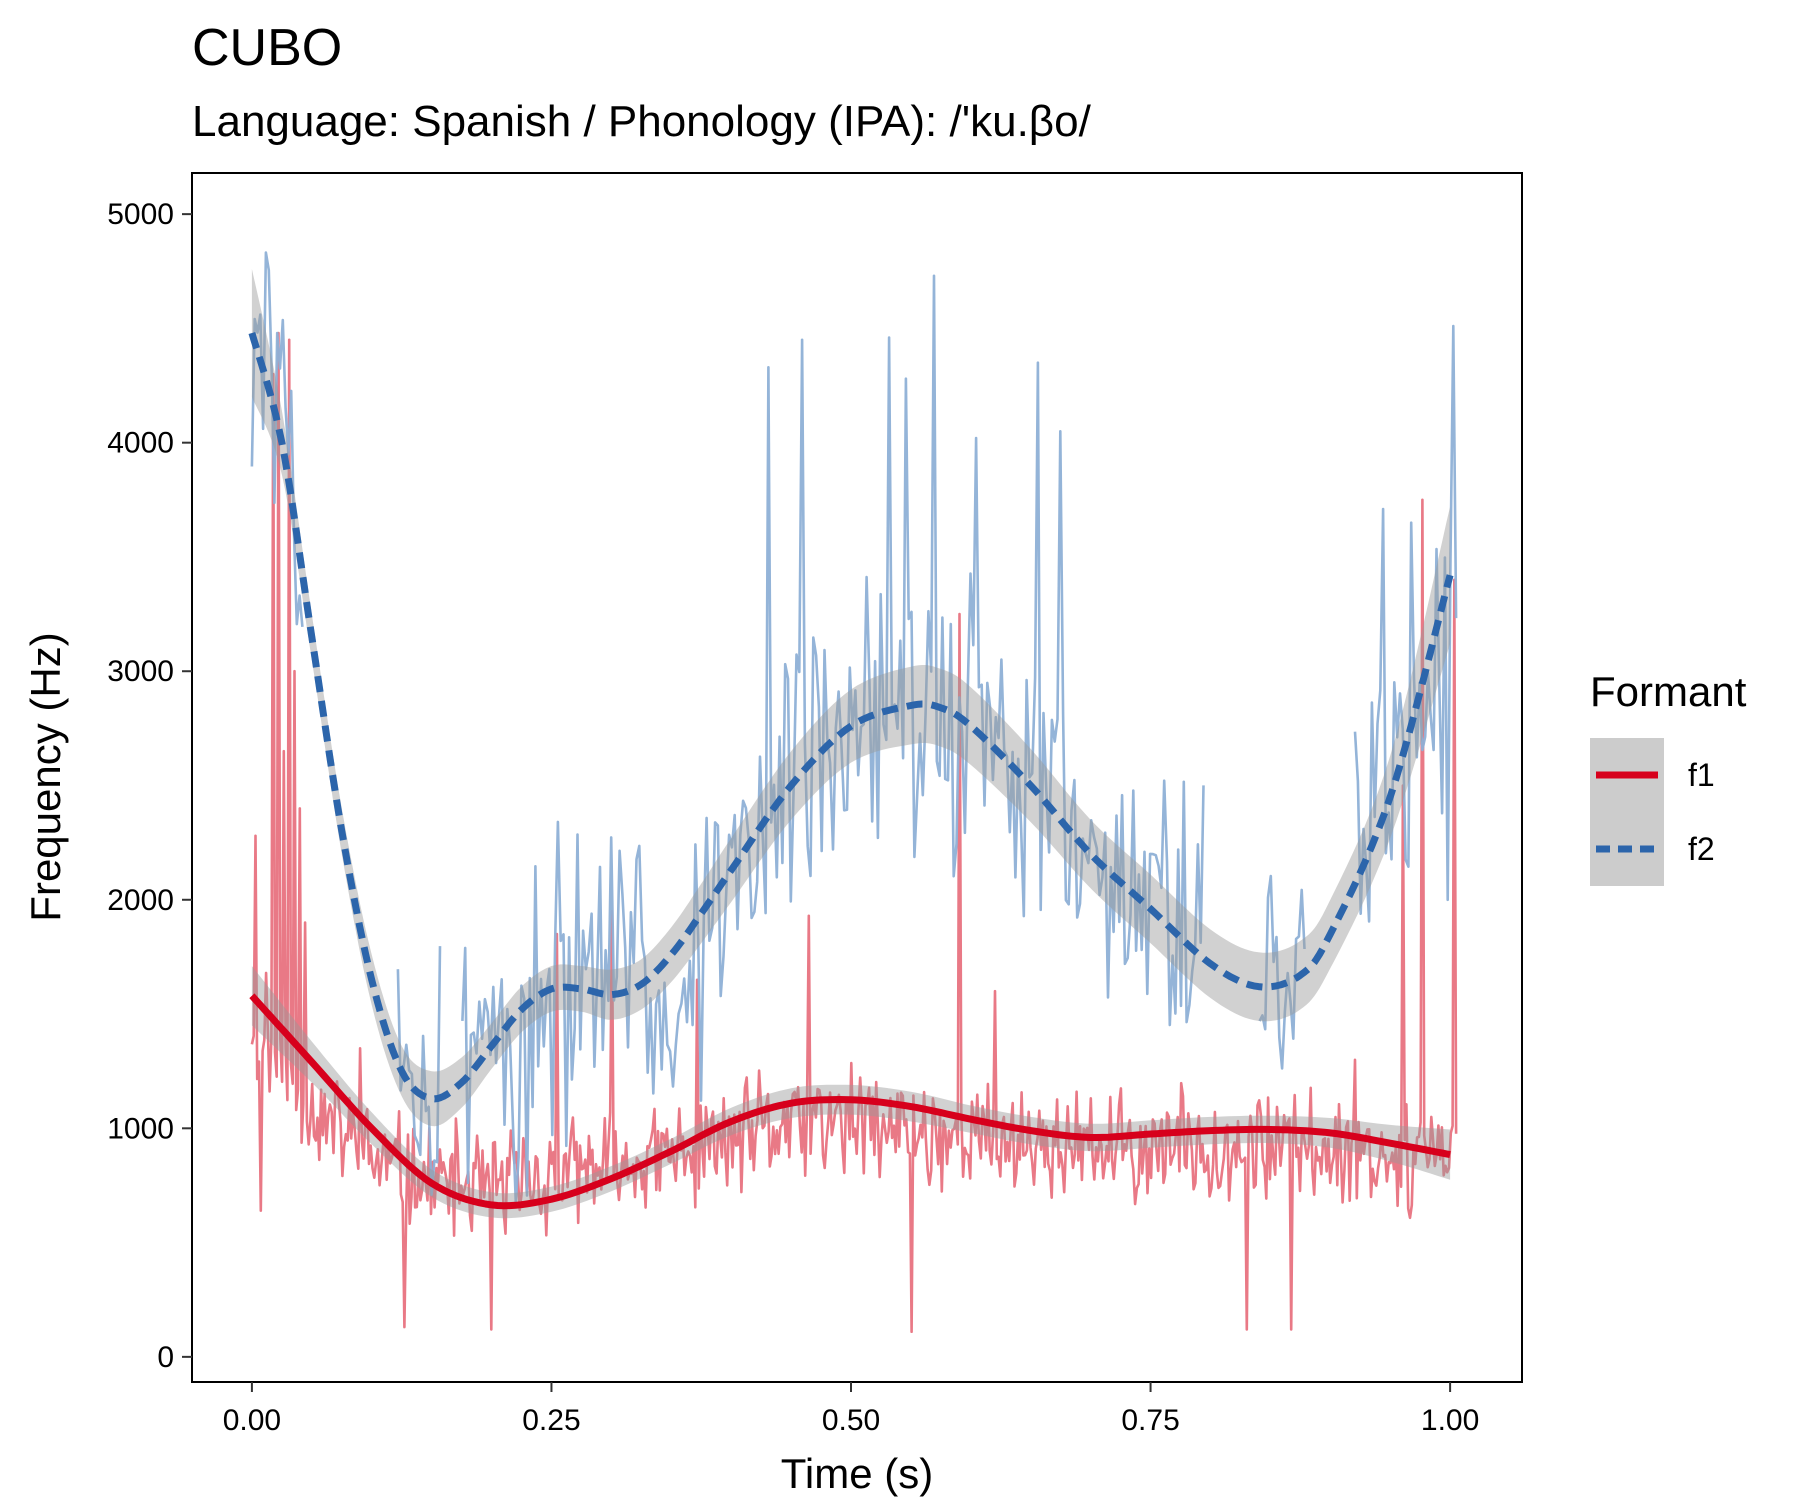 This screenshot has width=1800, height=1500. What do you see at coordinates (140, 214) in the screenshot?
I see `y-tick-label: 5000` at bounding box center [140, 214].